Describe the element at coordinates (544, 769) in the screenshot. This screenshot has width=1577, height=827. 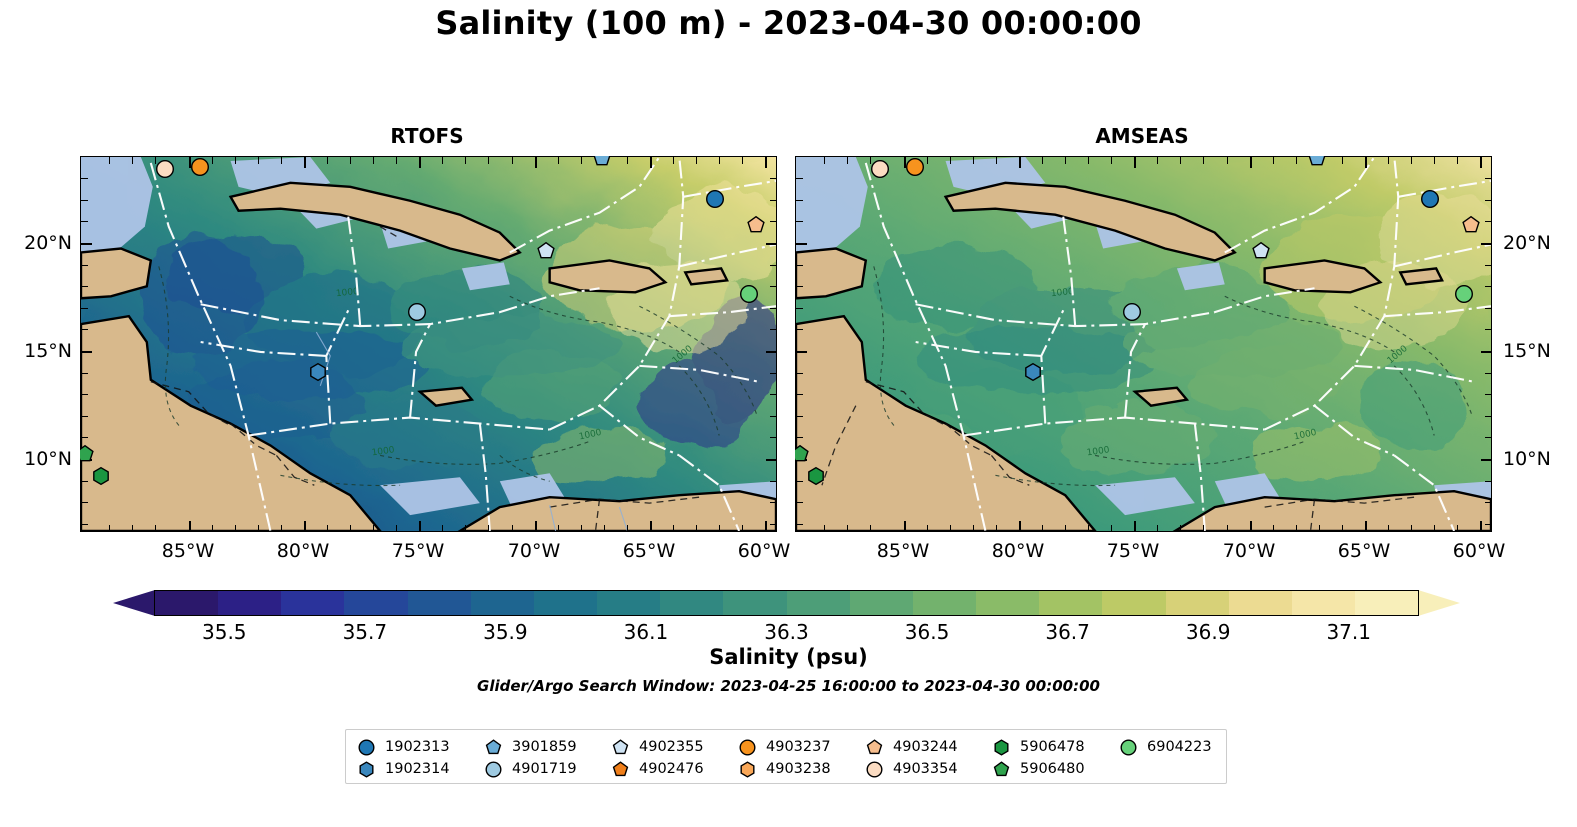
I see `legend-label-4901719: 4901719` at that location.